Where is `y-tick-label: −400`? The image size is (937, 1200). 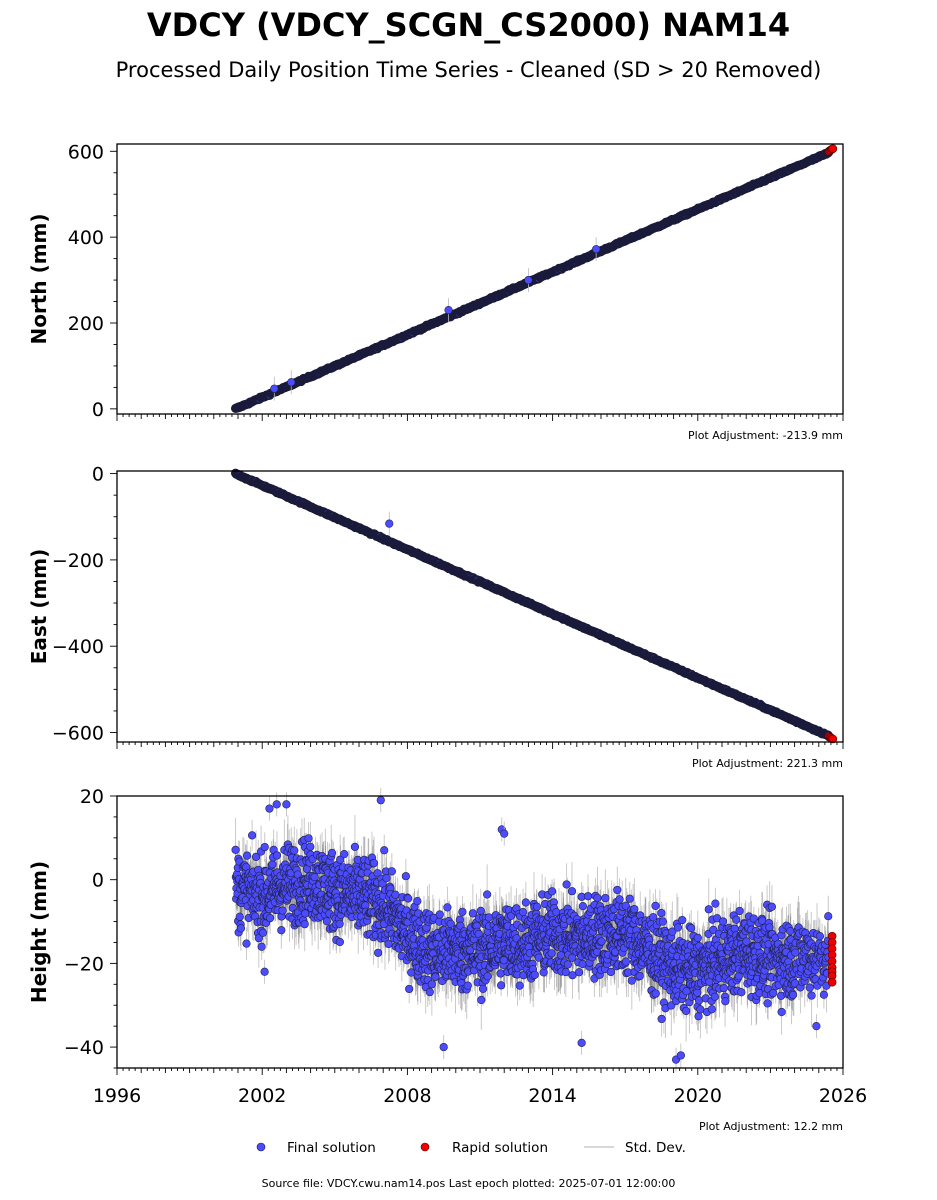
y-tick-label: −400 is located at coordinates (78, 647).